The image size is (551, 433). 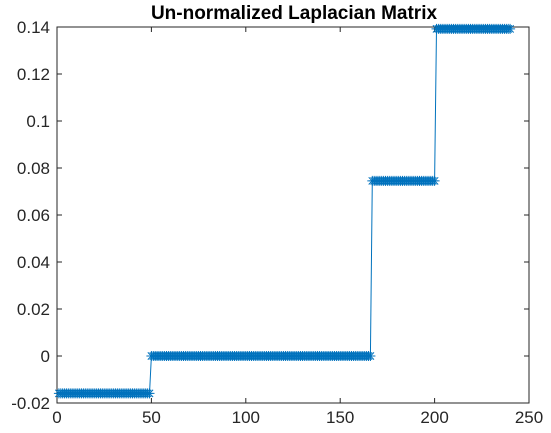 I want to click on y-tick-label: 0.14, so click(x=33, y=27).